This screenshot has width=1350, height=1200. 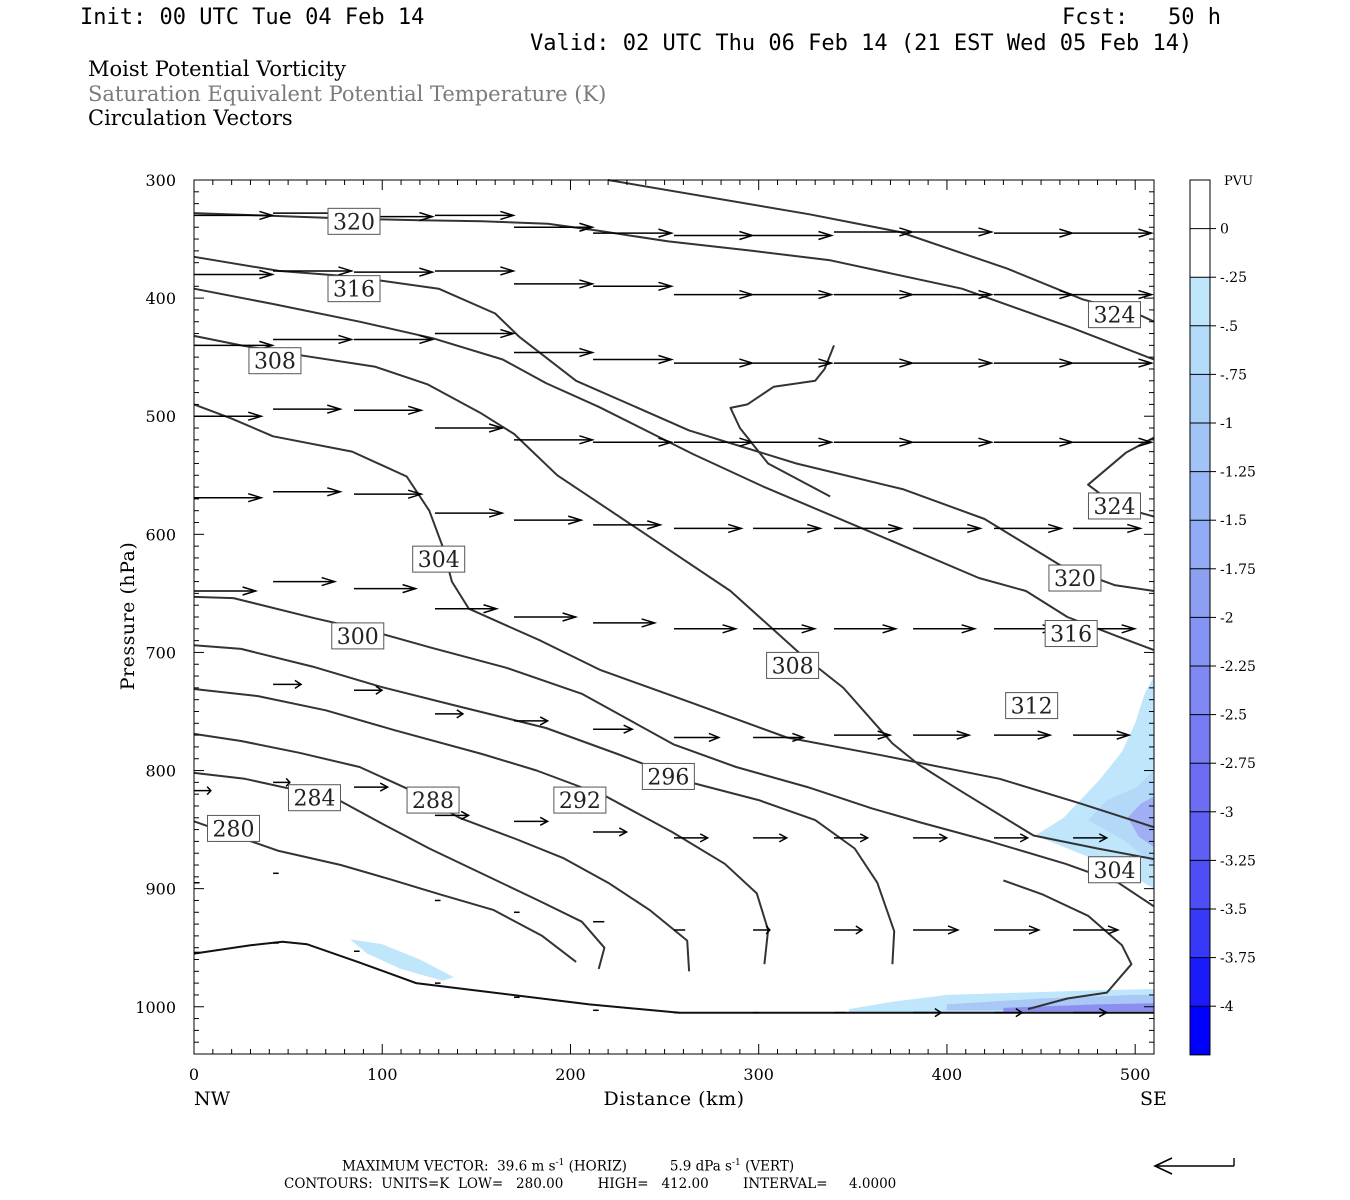 I want to click on reference-vector-icon, so click(x=1194, y=1166).